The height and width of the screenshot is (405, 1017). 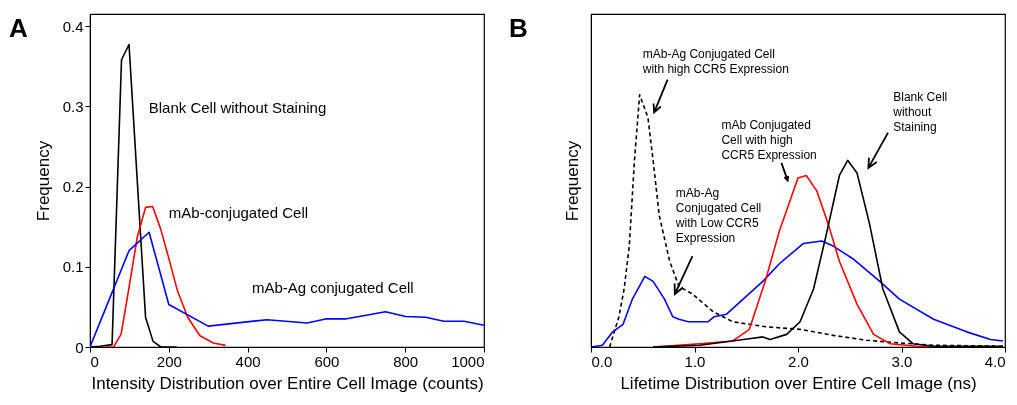 I want to click on chart-title: A, so click(x=18, y=28).